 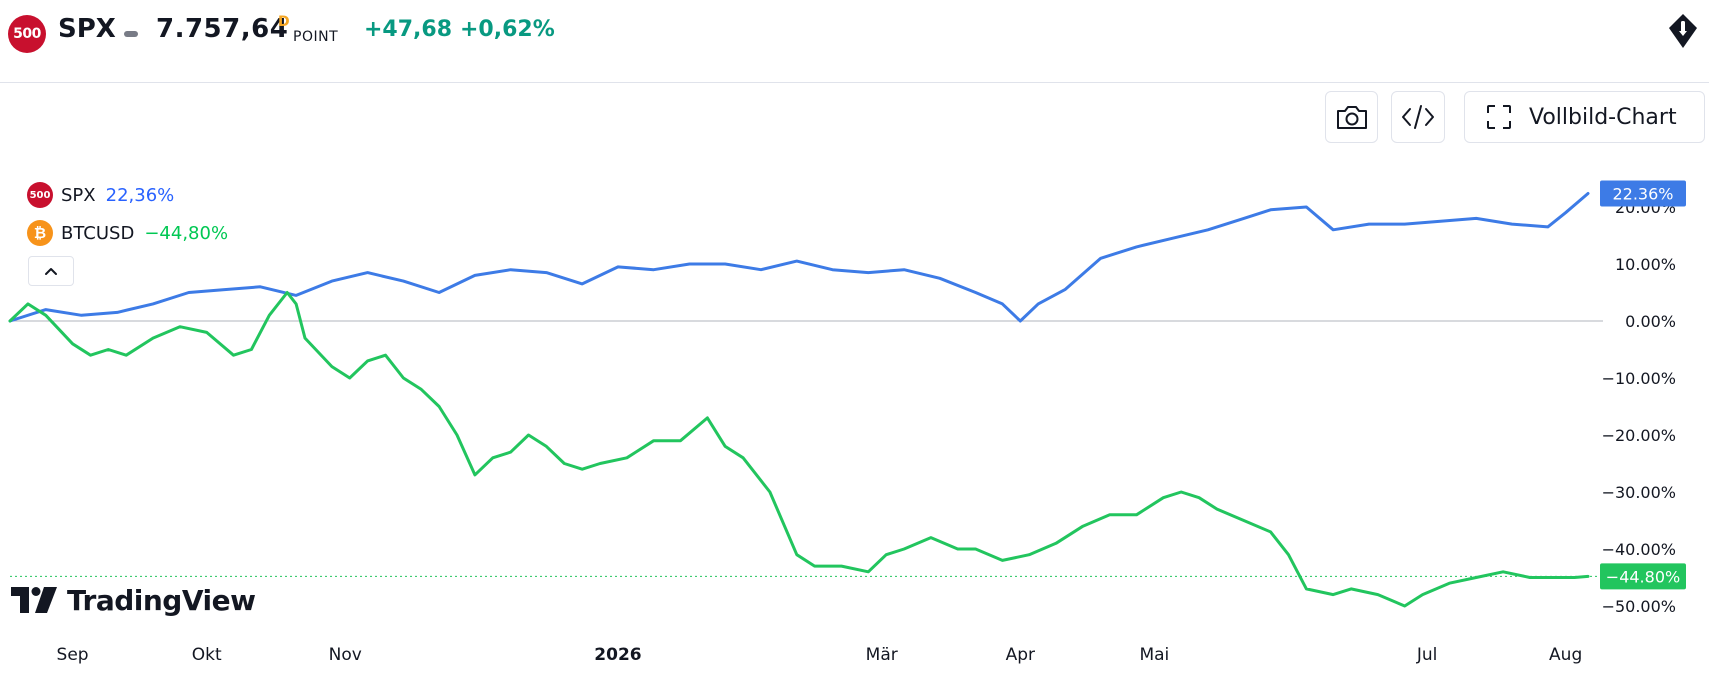 I want to click on btcusd-last-value-label: −44.80%, so click(x=1643, y=576).